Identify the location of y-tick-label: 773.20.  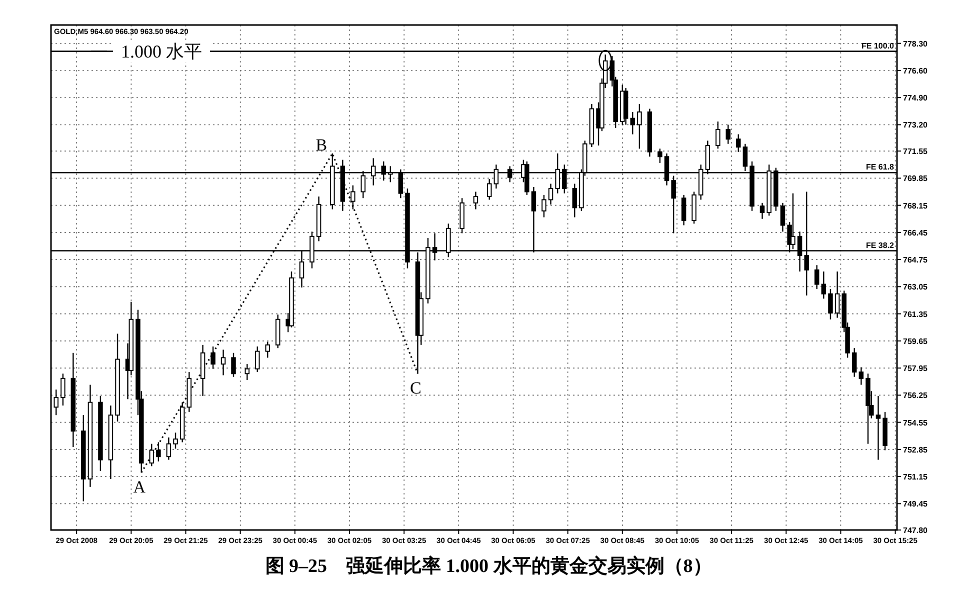
(915, 125).